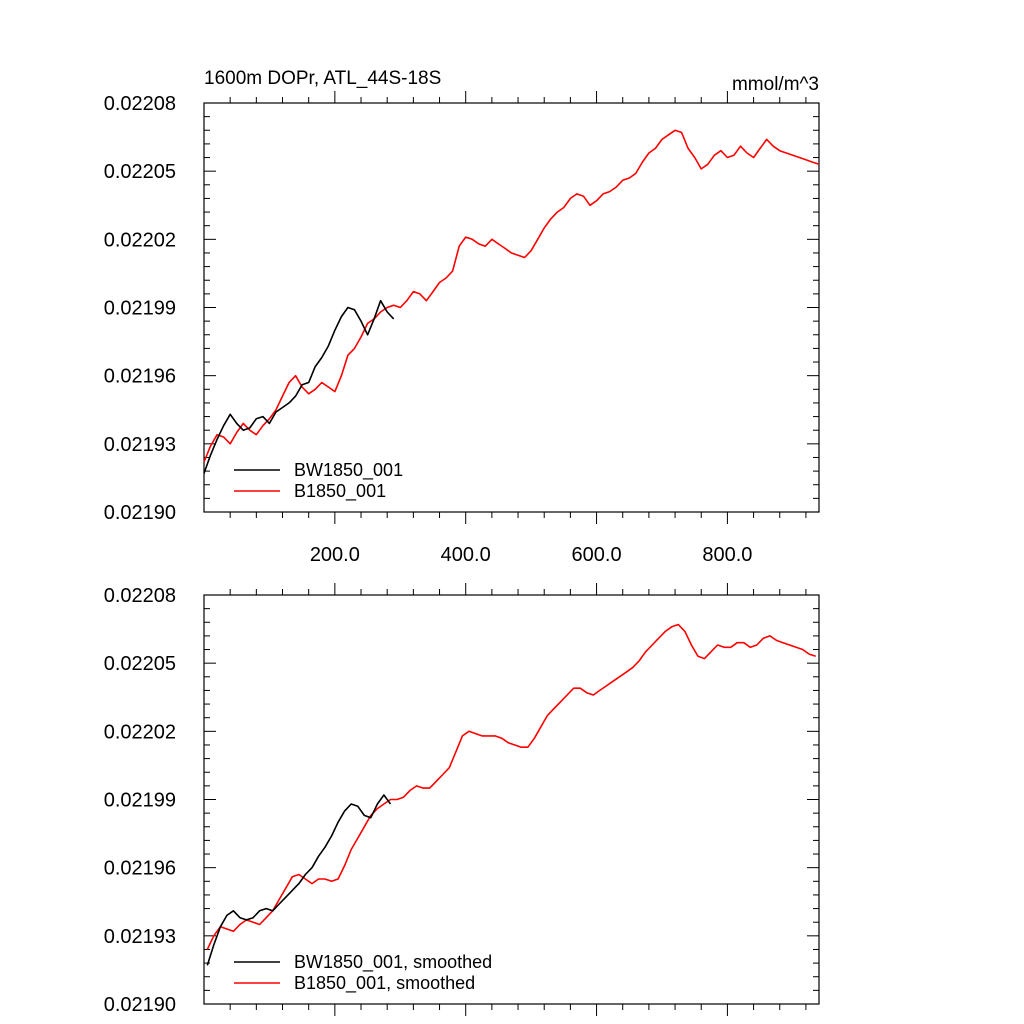  What do you see at coordinates (466, 555) in the screenshot?
I see `top-x-tick-label: 400.0` at bounding box center [466, 555].